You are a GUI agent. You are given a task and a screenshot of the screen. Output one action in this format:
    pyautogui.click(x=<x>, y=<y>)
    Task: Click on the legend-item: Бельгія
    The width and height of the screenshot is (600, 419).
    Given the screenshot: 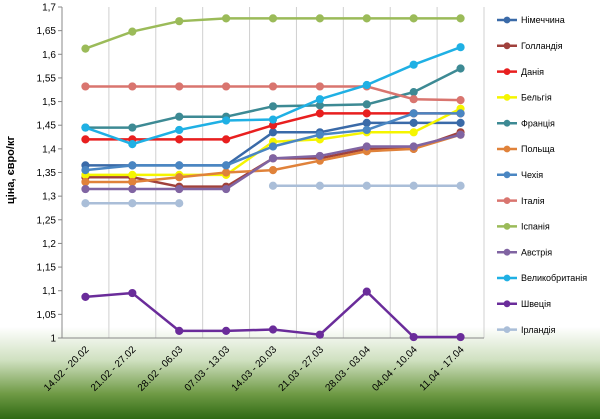 What is the action you would take?
    pyautogui.click(x=524, y=98)
    